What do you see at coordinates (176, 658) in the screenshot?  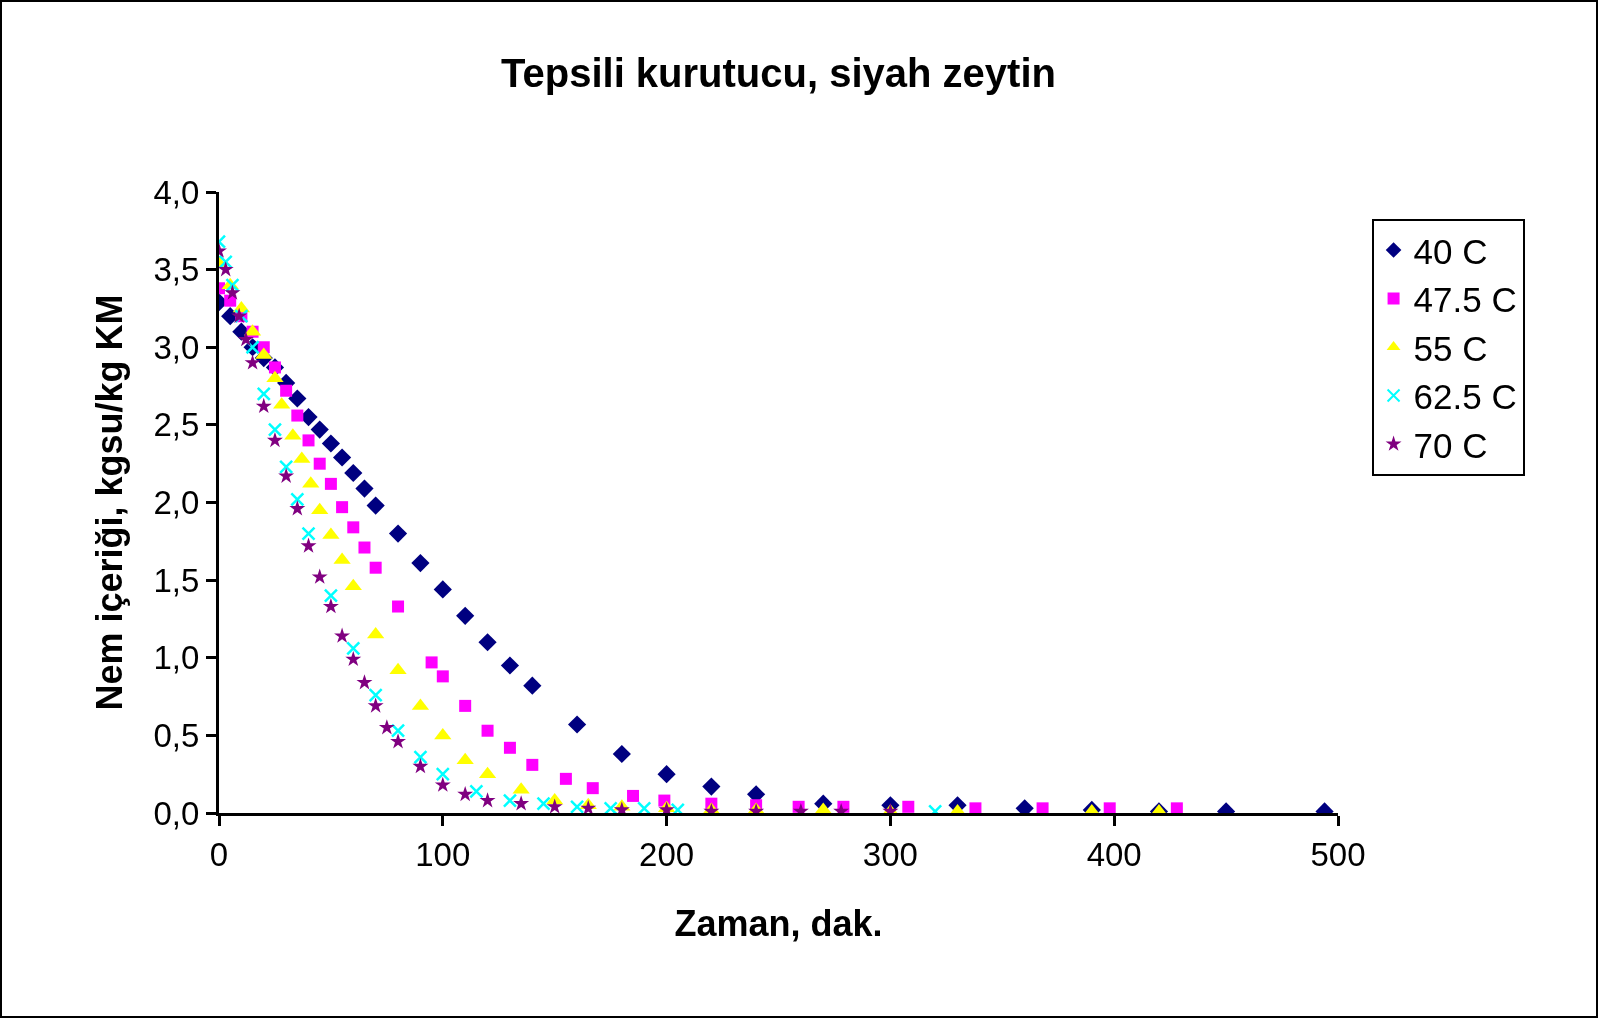 I see `y-tick-label: 1,0` at bounding box center [176, 658].